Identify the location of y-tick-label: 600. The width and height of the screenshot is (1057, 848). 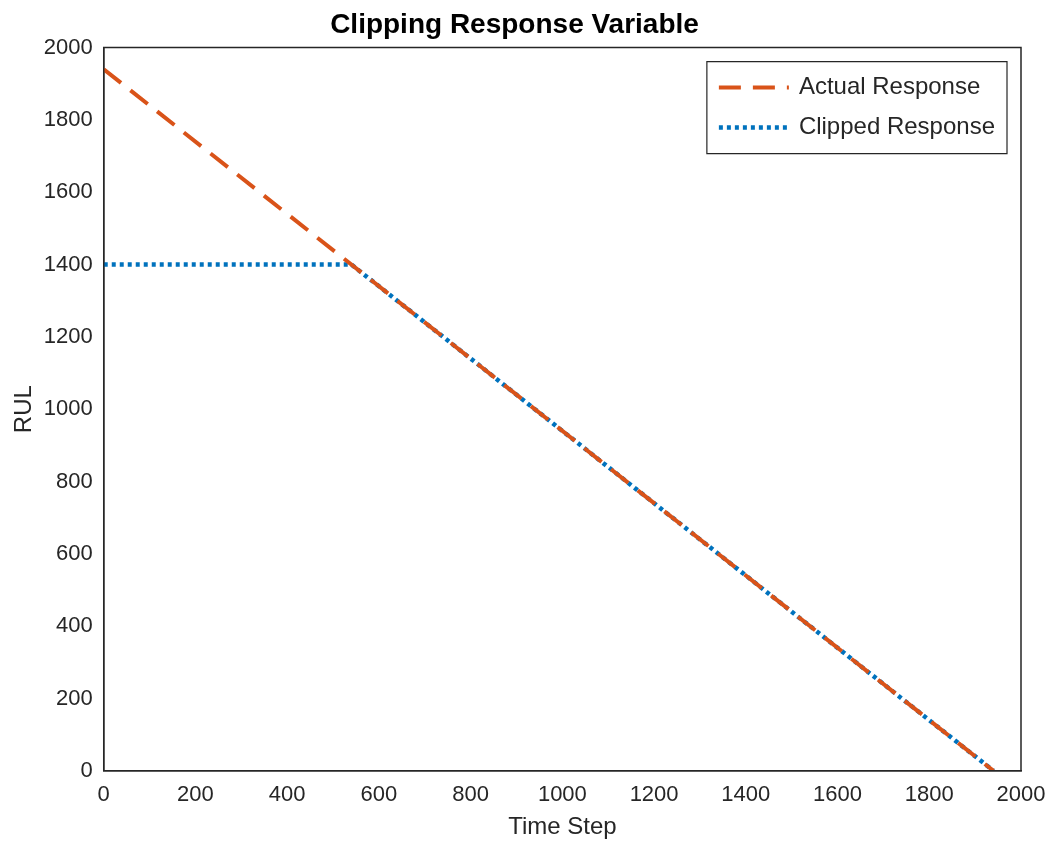
(74, 552).